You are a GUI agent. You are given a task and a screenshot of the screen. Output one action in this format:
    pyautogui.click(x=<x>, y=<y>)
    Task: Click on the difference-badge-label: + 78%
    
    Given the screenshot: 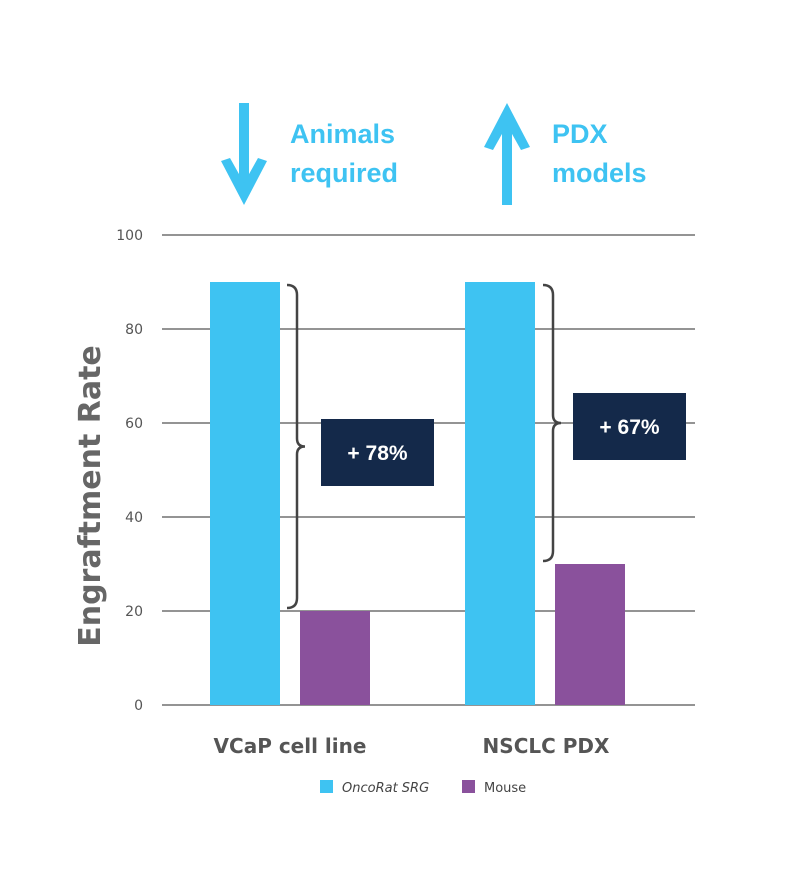 What is the action you would take?
    pyautogui.click(x=377, y=453)
    